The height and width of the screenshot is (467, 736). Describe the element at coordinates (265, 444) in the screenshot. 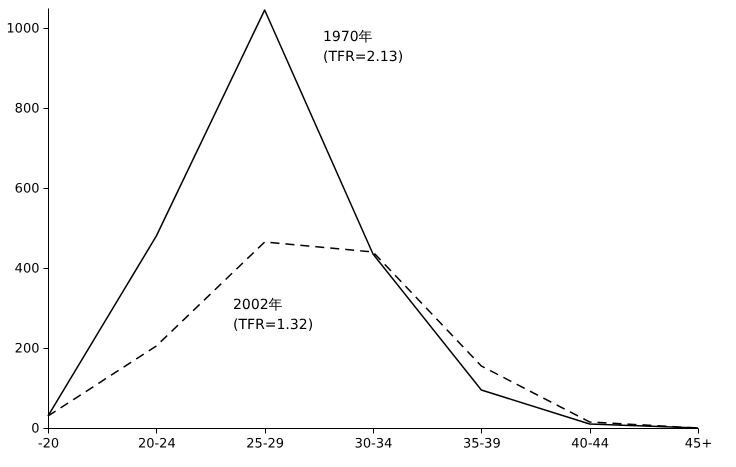

I see `x-tick-label: 25-29` at that location.